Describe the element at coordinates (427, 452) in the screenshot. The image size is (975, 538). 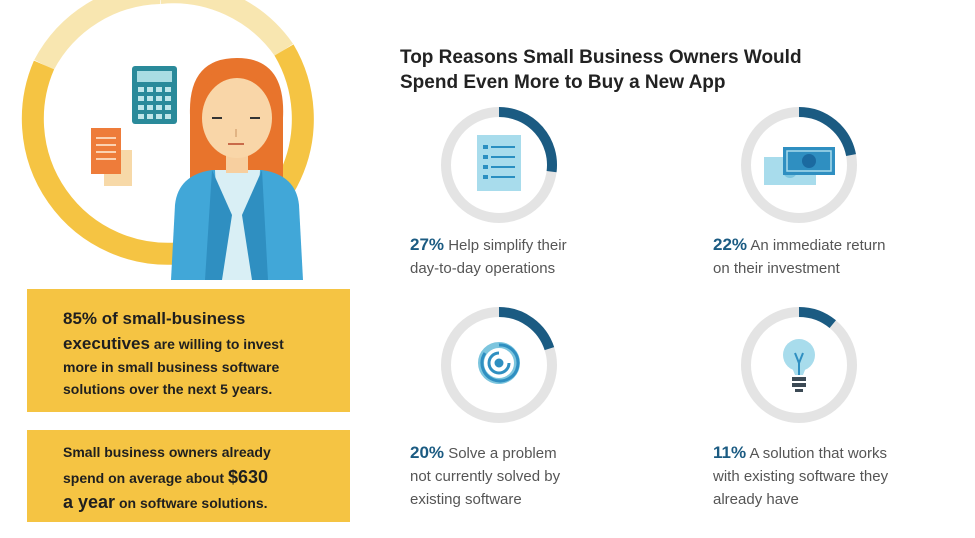
I see `caption-percent: 20%` at that location.